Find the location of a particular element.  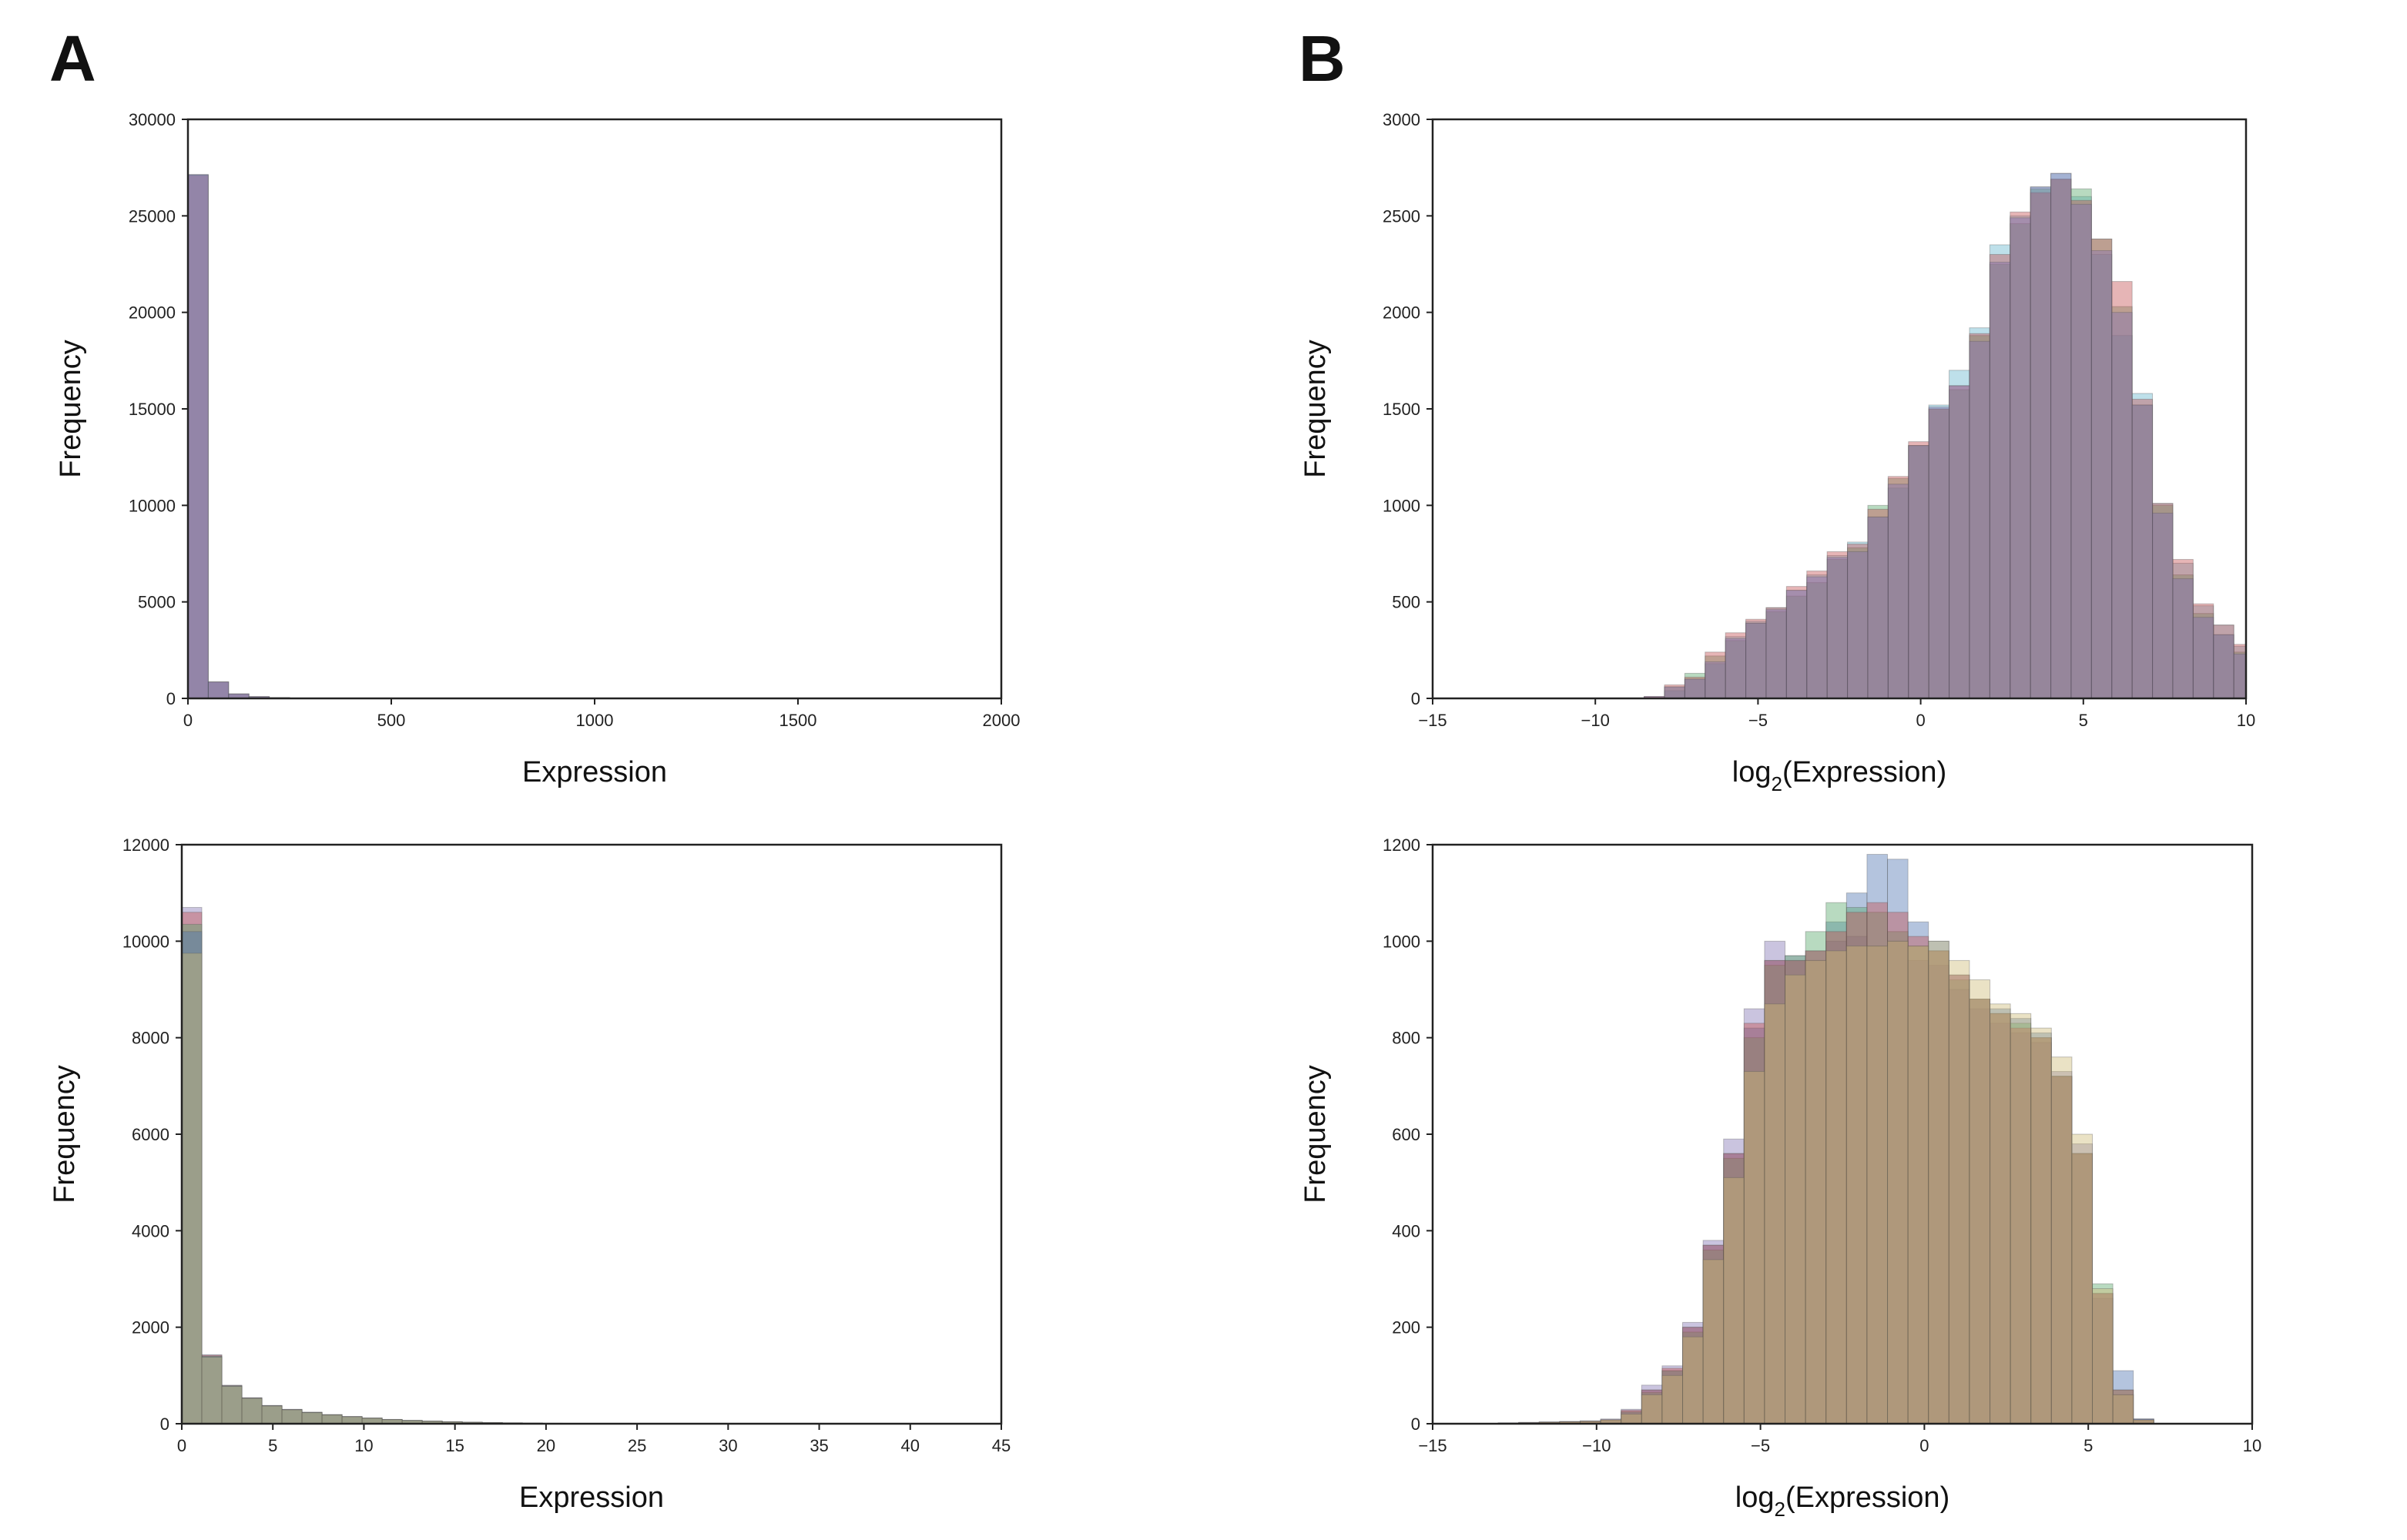

x-tick-label: −10 is located at coordinates (1596, 1445).